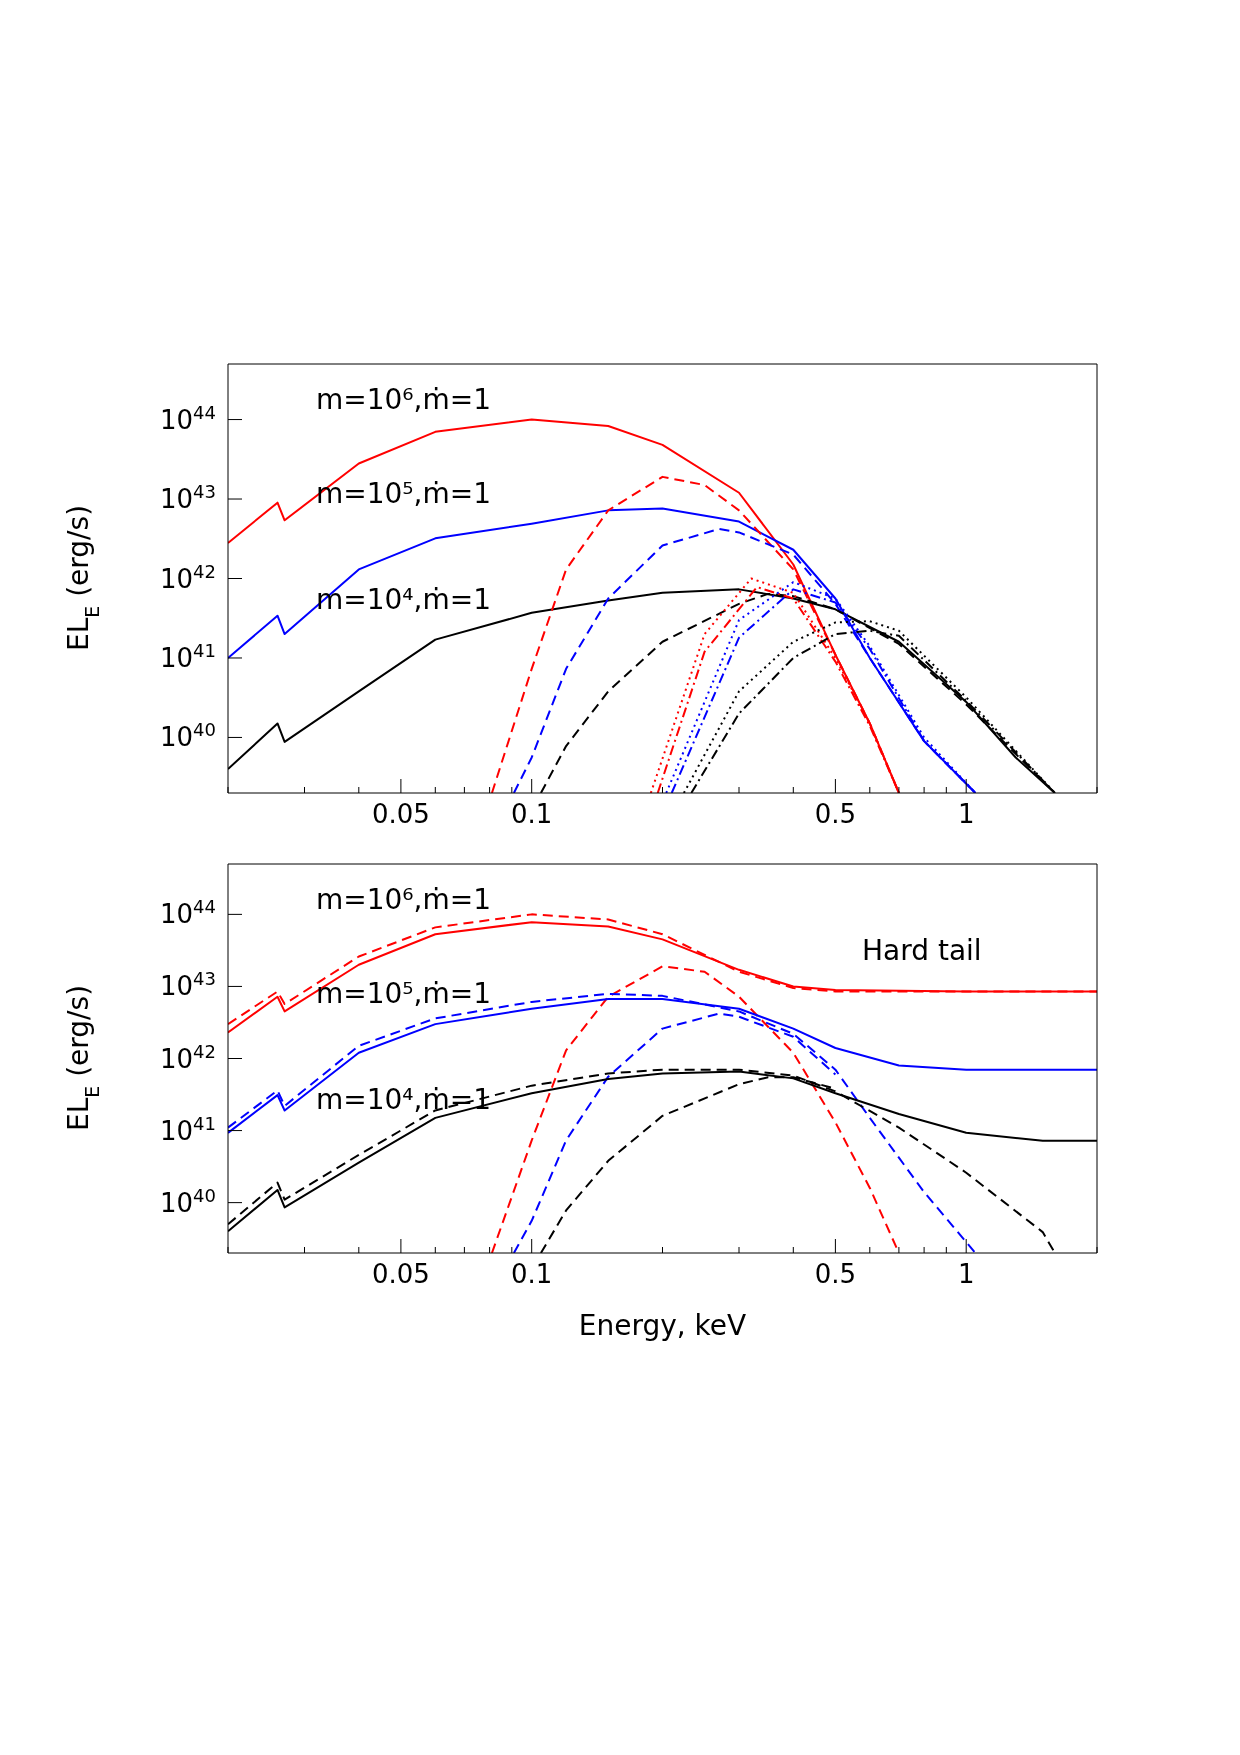 The height and width of the screenshot is (1755, 1240). What do you see at coordinates (922, 950) in the screenshot?
I see `annotation: Hard tail` at bounding box center [922, 950].